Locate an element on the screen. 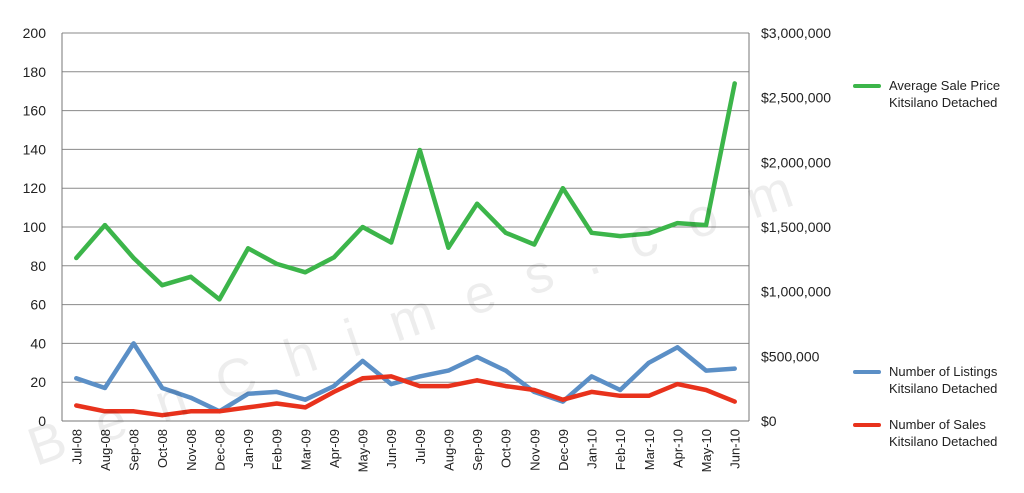  right-tick-label: $500,000 is located at coordinates (790, 356).